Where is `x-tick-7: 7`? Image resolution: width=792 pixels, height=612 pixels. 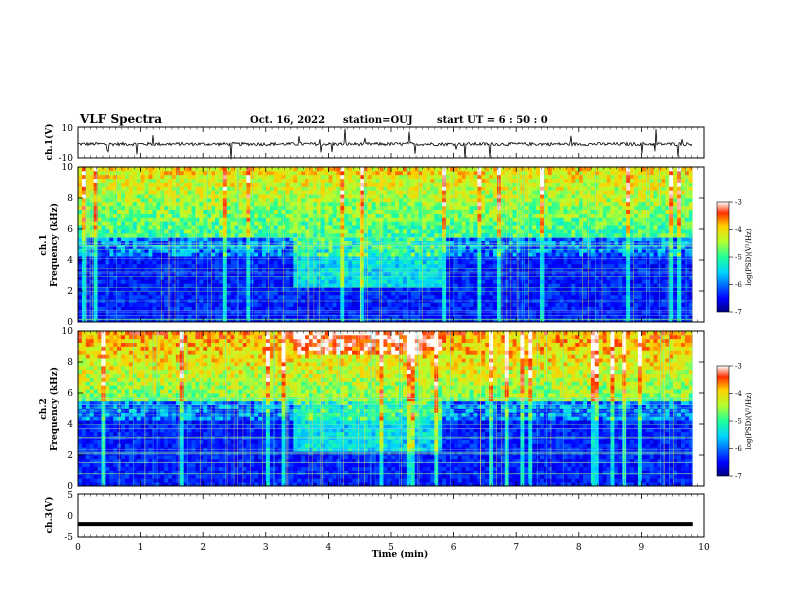
x-tick-7: 7 is located at coordinates (516, 548).